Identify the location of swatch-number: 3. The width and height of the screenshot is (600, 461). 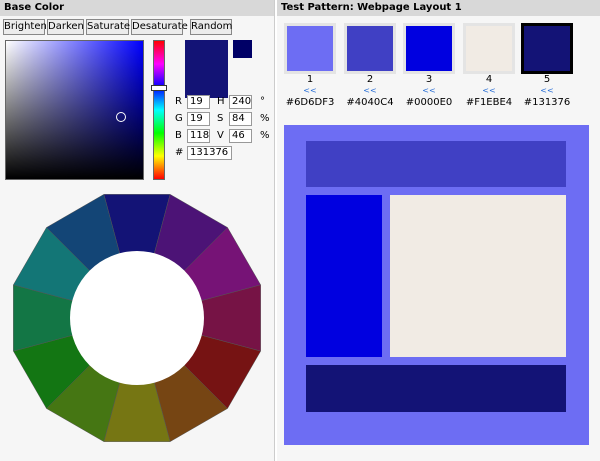
(429, 79).